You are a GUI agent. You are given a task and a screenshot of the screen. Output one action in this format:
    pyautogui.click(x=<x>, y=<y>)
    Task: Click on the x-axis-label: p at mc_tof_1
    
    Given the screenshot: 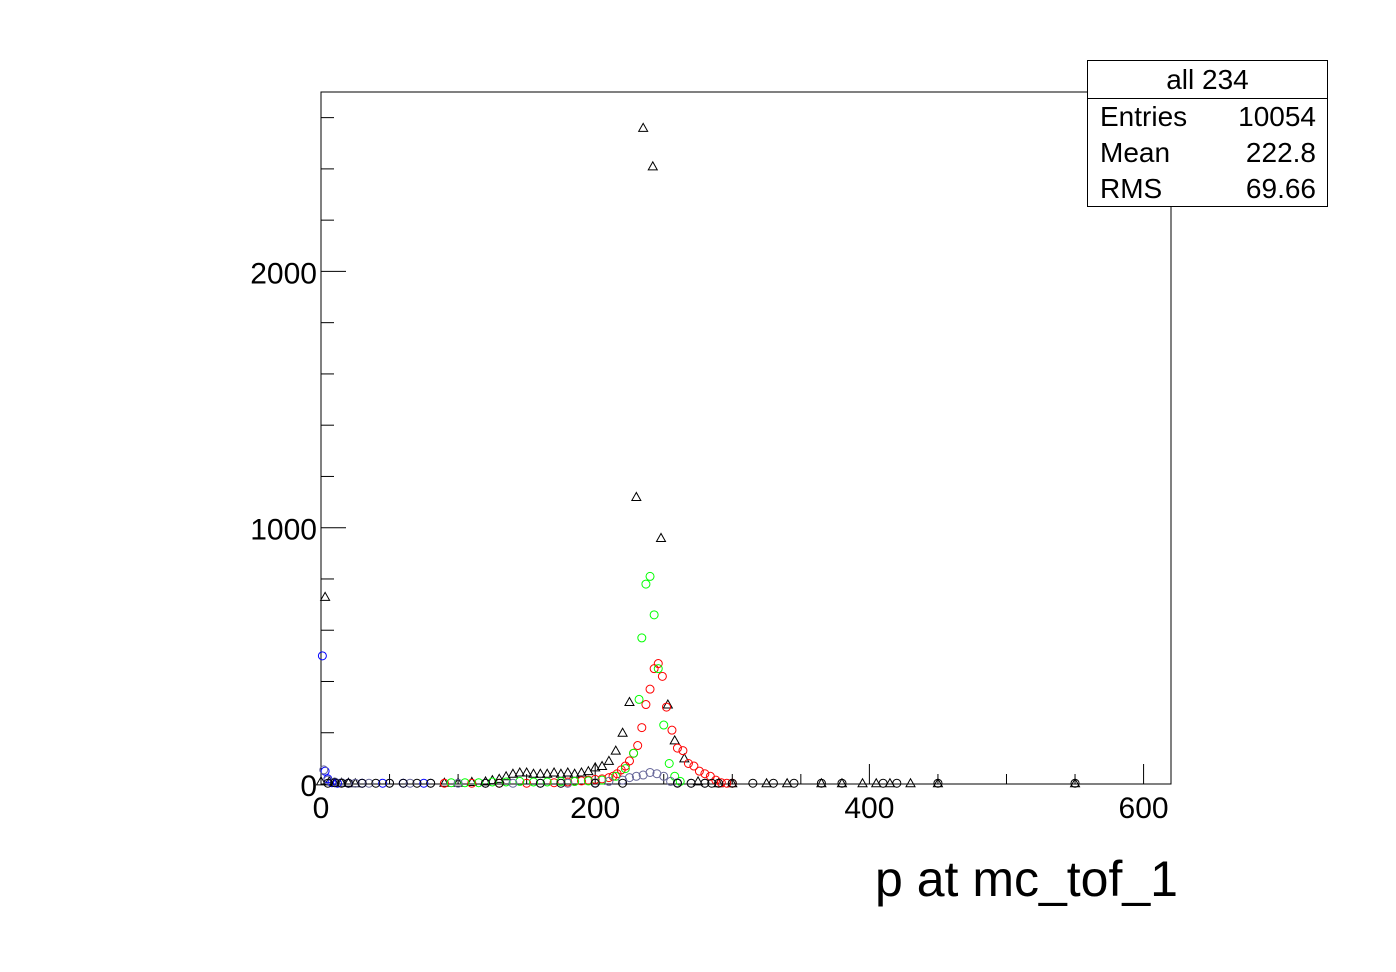 What is the action you would take?
    pyautogui.click(x=1026, y=879)
    